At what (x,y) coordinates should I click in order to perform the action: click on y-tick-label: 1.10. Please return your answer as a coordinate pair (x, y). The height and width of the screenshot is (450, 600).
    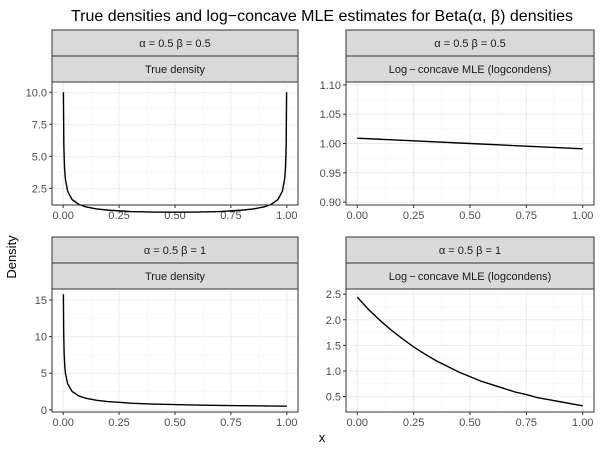
    Looking at the image, I should click on (330, 86).